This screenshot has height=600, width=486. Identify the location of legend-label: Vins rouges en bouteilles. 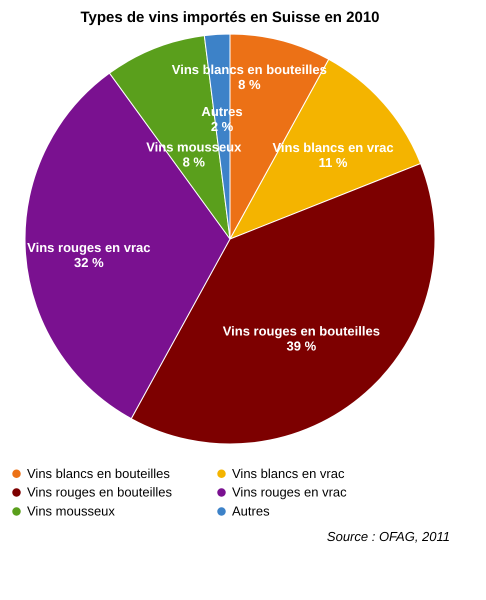
(100, 492).